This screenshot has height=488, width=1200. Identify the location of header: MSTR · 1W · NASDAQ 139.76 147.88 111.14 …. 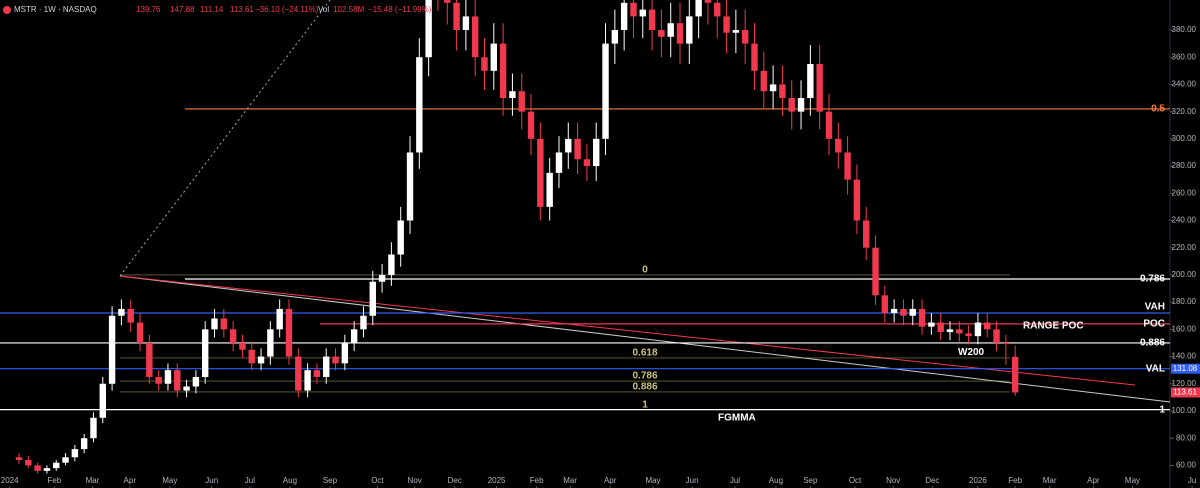
(217, 9).